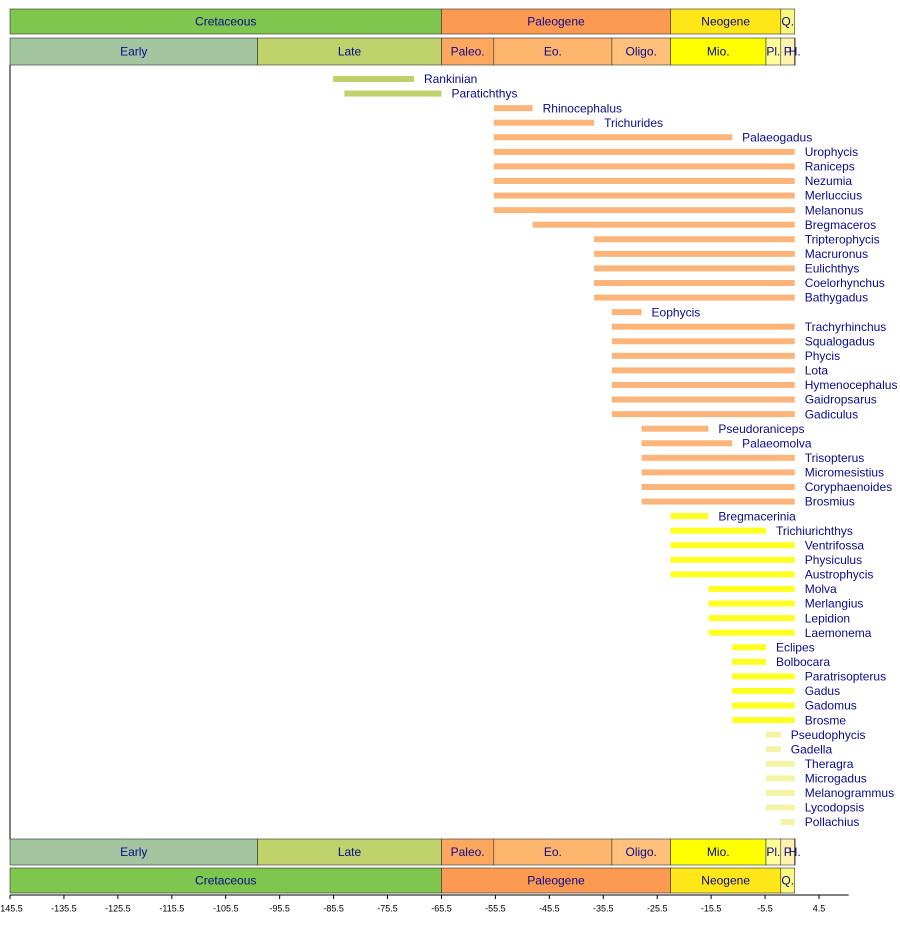 The image size is (900, 943). I want to click on x-tick-label: -125.5, so click(118, 908).